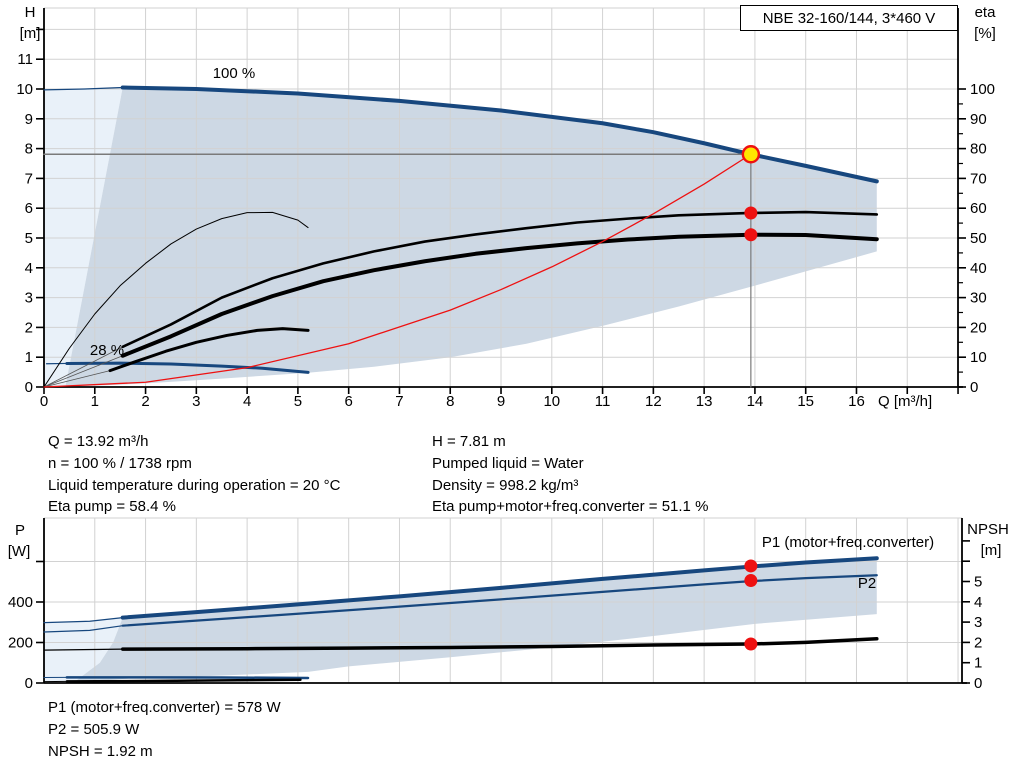 The height and width of the screenshot is (781, 1024). Describe the element at coordinates (247, 401) in the screenshot. I see `x-tick-label: 4` at that location.